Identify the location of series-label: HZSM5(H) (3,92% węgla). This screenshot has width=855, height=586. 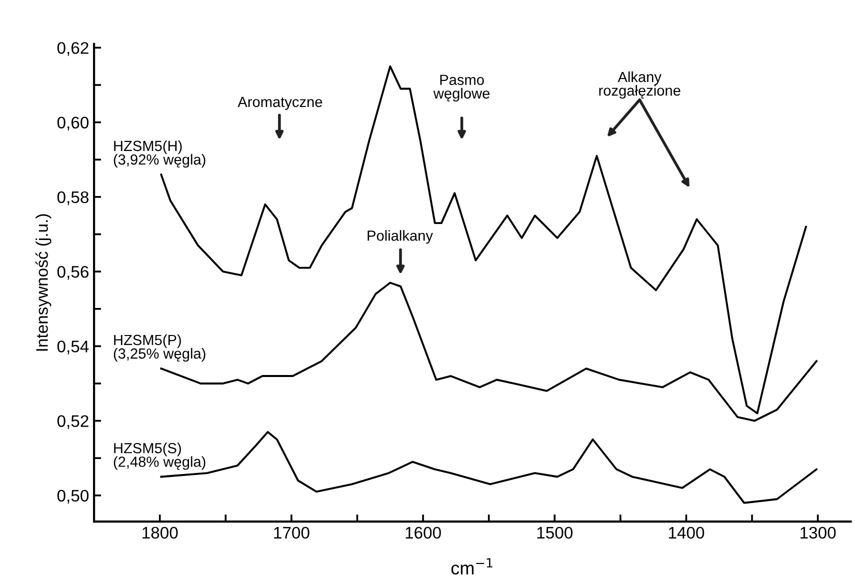
(160, 154).